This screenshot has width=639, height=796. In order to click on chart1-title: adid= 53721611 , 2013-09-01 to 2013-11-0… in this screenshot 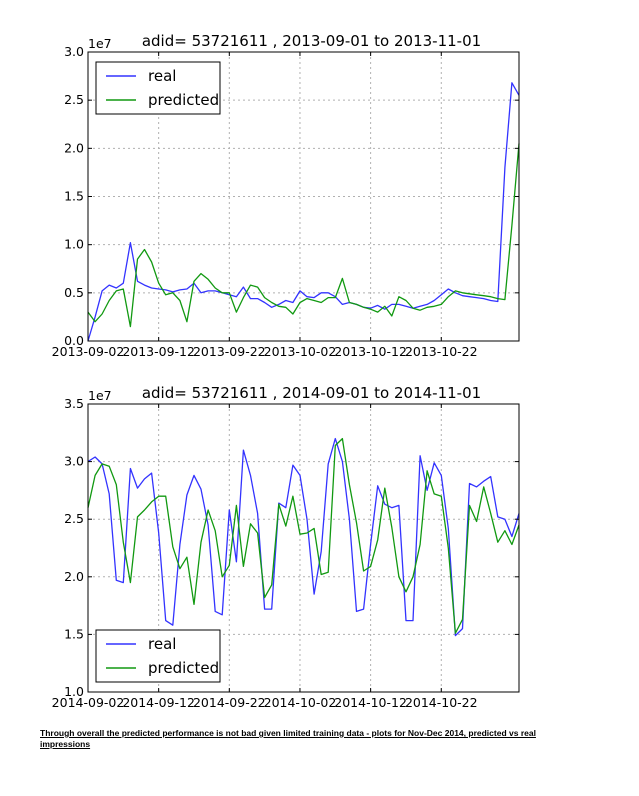, I will do `click(311, 41)`.